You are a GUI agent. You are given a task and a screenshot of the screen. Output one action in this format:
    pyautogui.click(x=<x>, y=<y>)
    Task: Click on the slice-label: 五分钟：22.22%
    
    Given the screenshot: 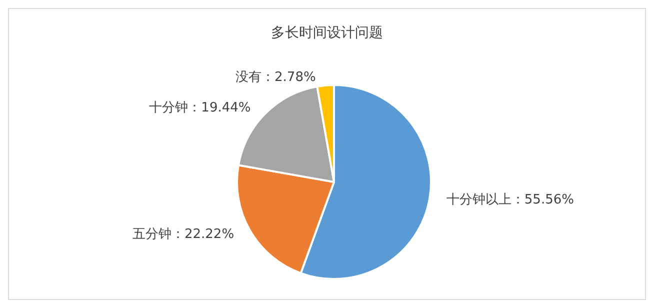 What is the action you would take?
    pyautogui.click(x=183, y=234)
    